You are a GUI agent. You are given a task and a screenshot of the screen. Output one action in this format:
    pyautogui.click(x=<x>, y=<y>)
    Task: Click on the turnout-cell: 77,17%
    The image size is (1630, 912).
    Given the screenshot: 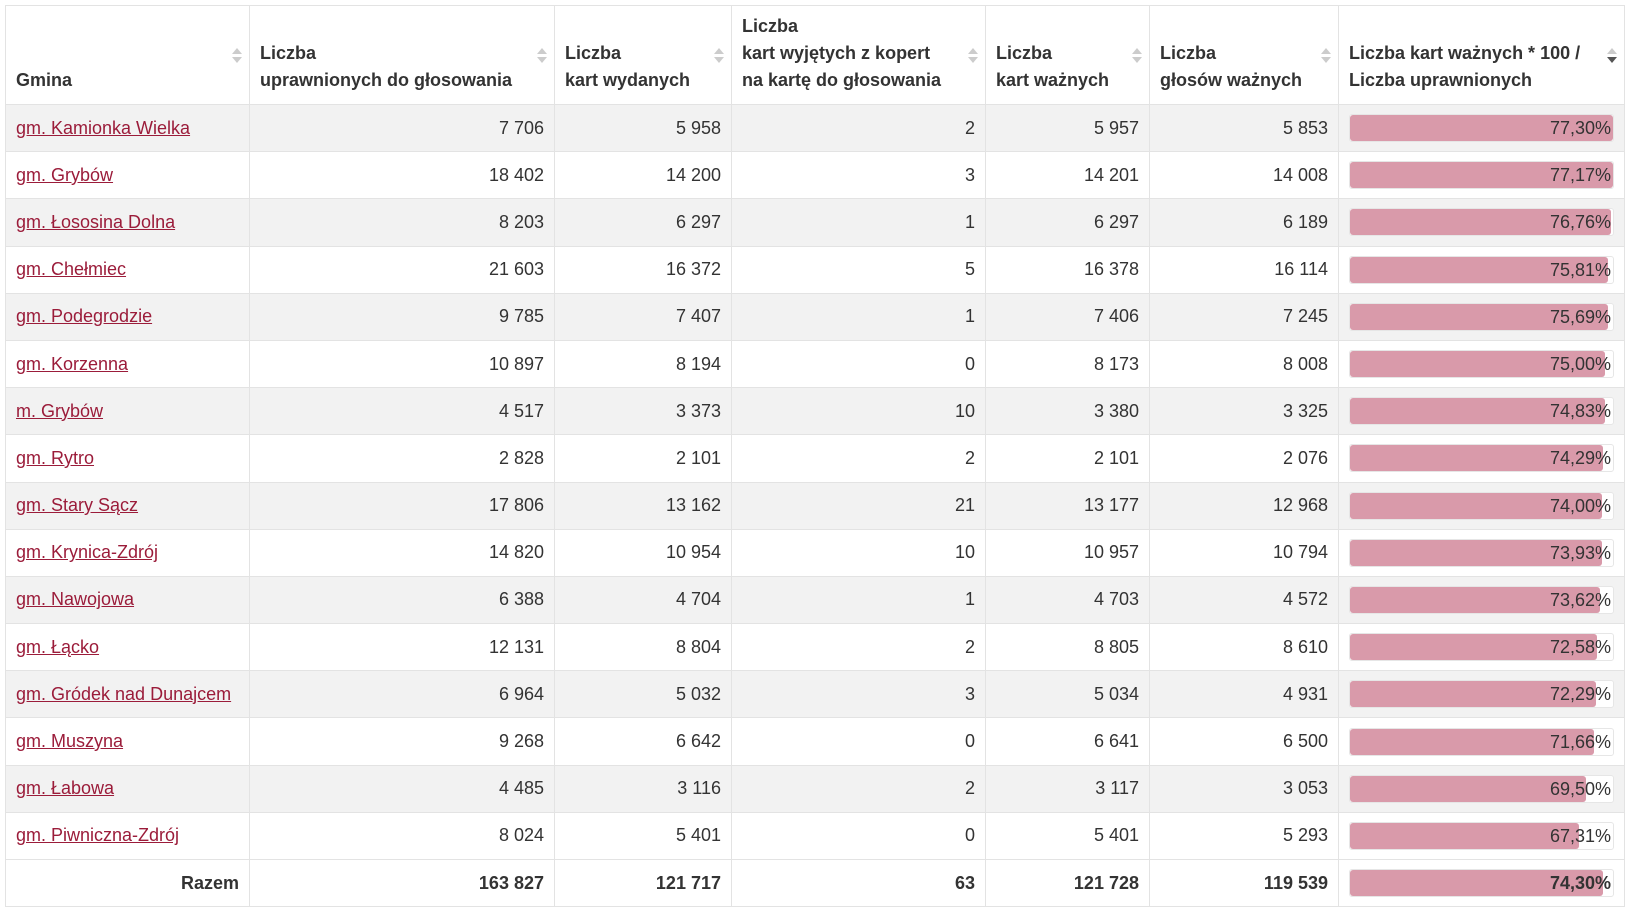 What is the action you would take?
    pyautogui.click(x=1481, y=175)
    